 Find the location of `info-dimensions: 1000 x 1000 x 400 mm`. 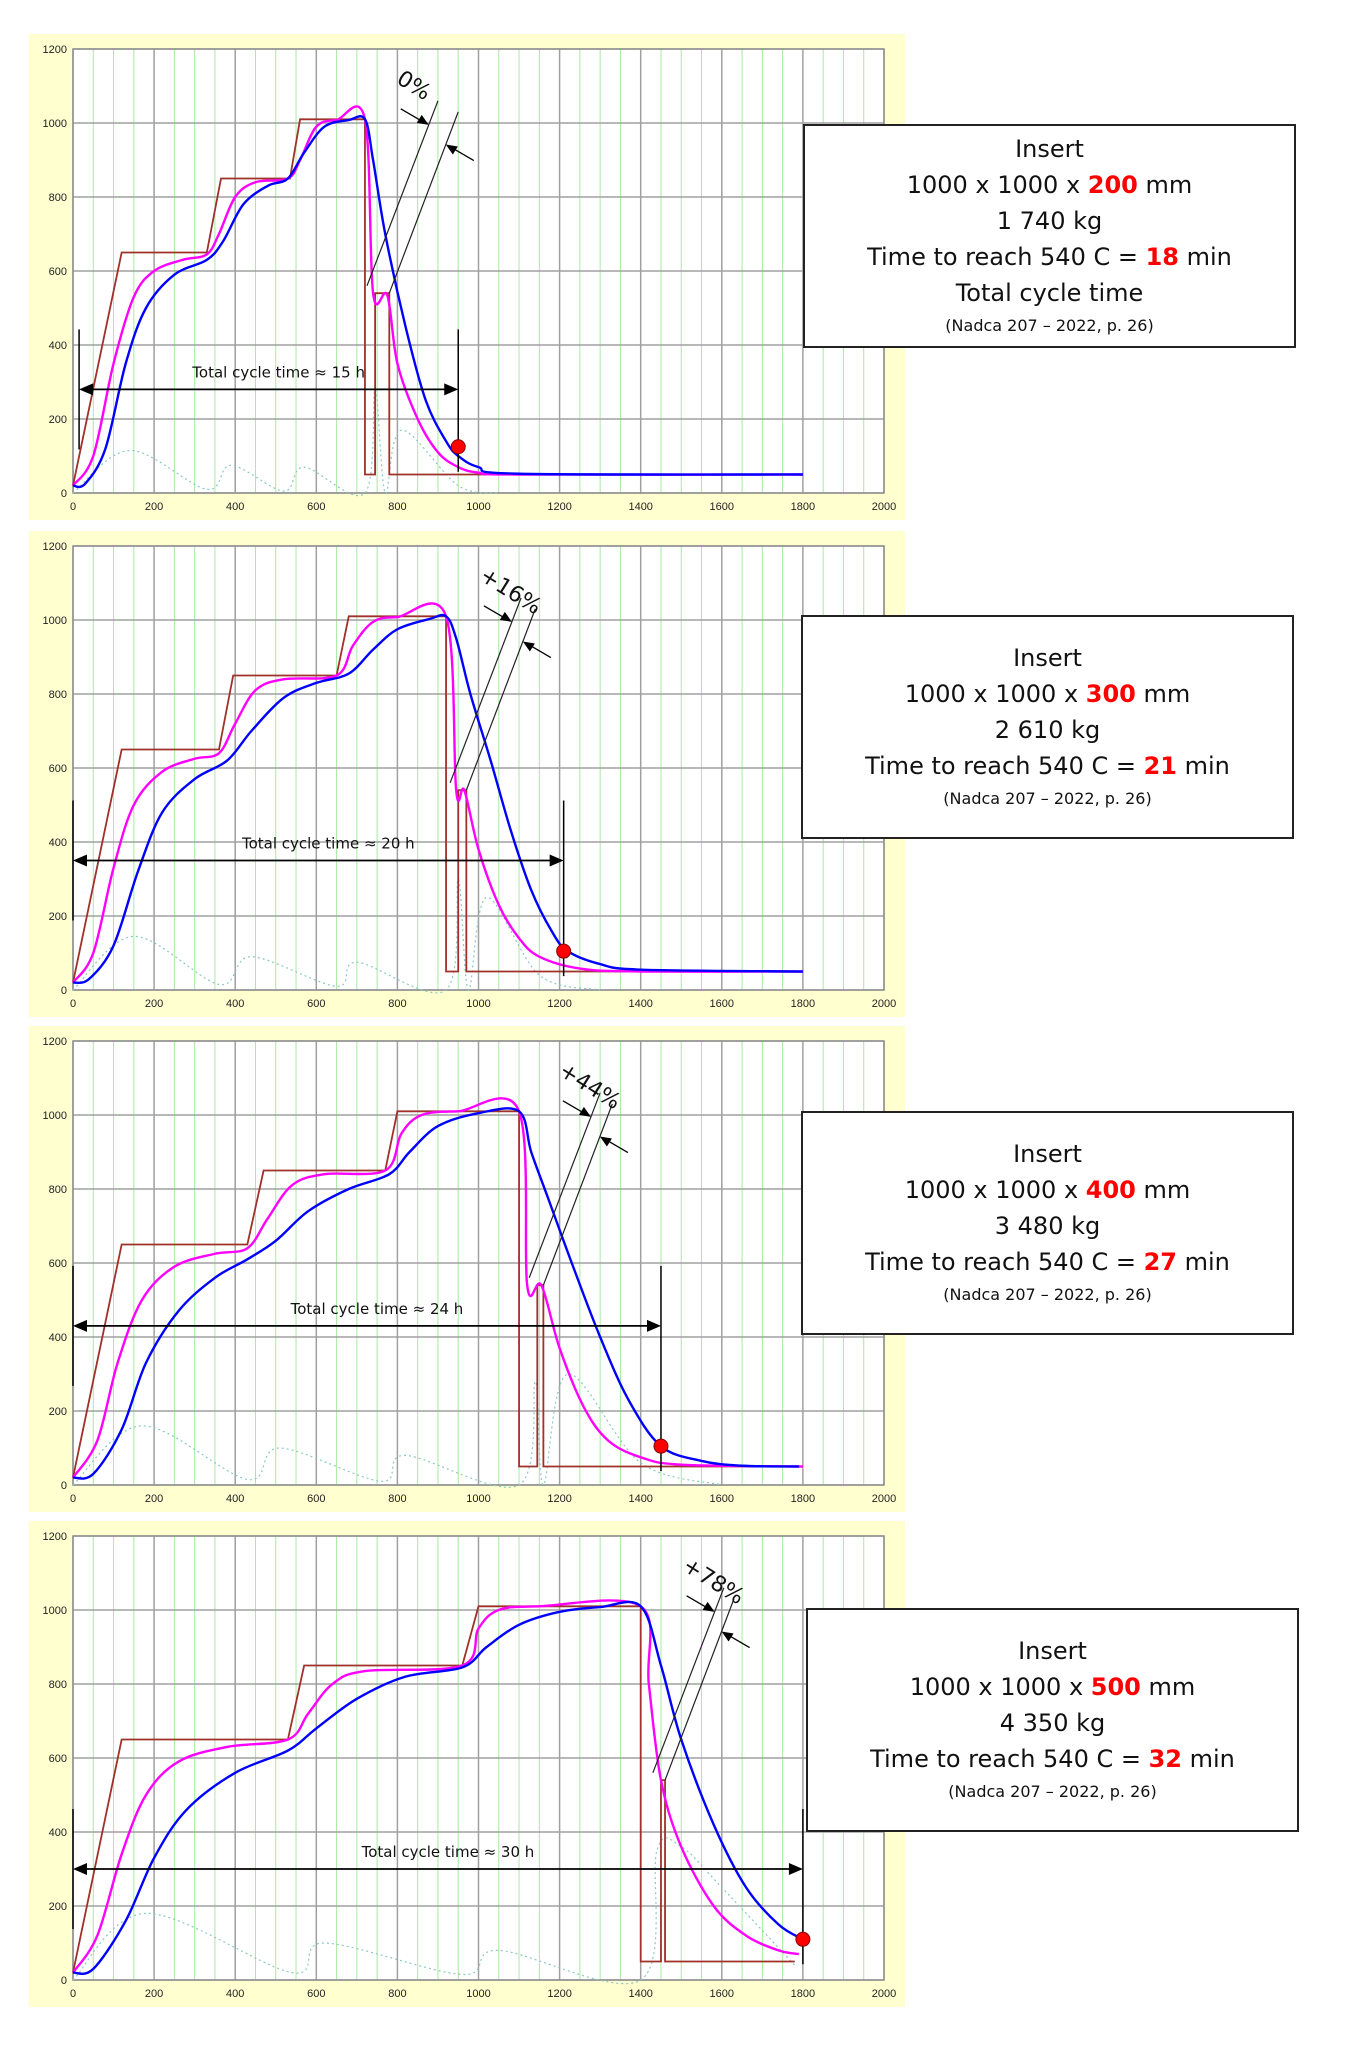

info-dimensions: 1000 x 1000 x 400 mm is located at coordinates (1047, 1190).